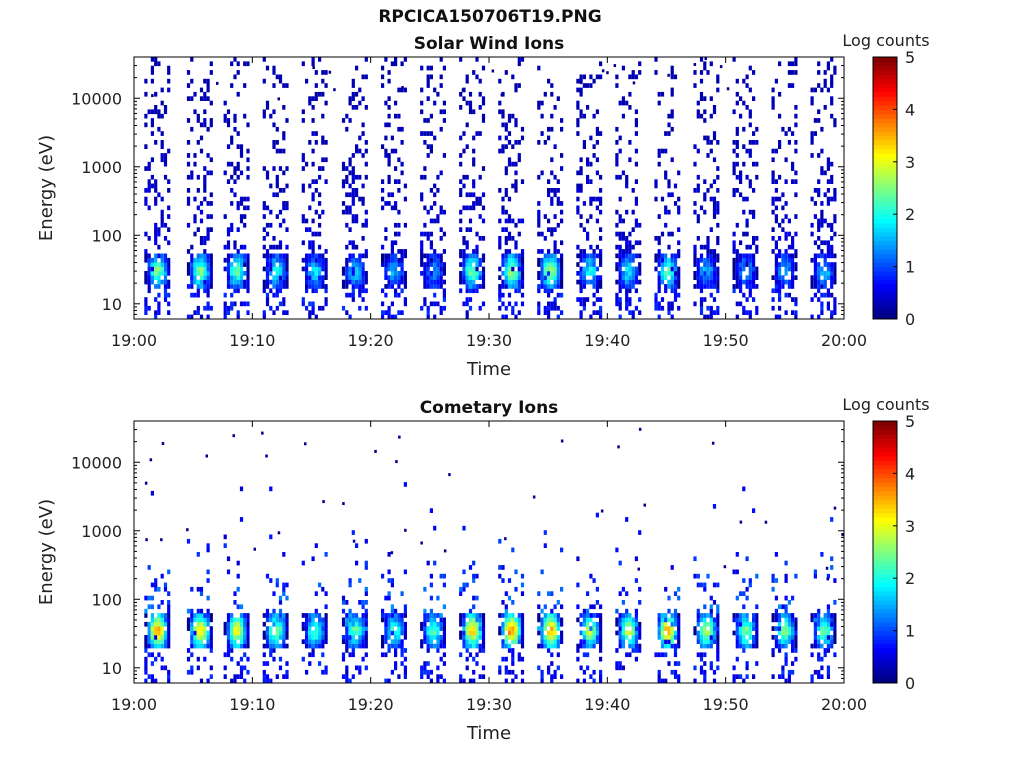  What do you see at coordinates (489, 408) in the screenshot?
I see `panel-title: Cometary Ions` at bounding box center [489, 408].